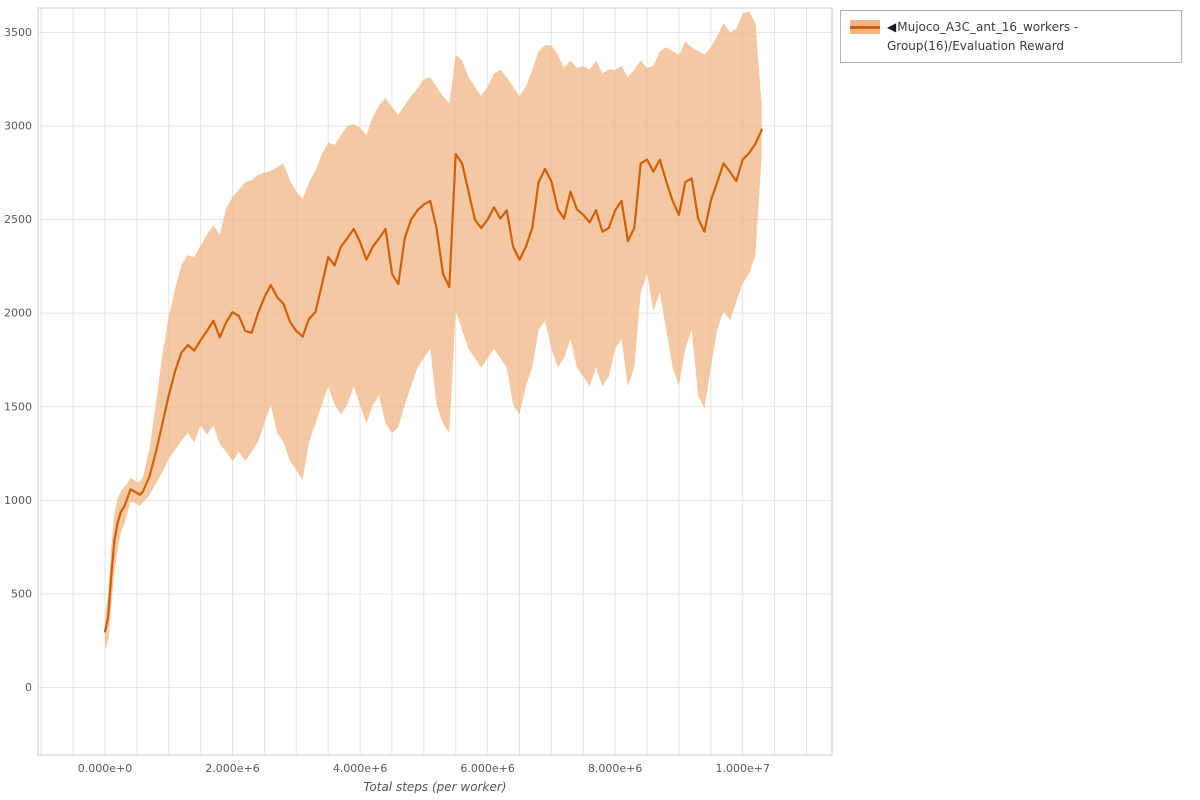 This screenshot has height=800, width=1200. I want to click on svg-text: 1500, so click(18, 406).